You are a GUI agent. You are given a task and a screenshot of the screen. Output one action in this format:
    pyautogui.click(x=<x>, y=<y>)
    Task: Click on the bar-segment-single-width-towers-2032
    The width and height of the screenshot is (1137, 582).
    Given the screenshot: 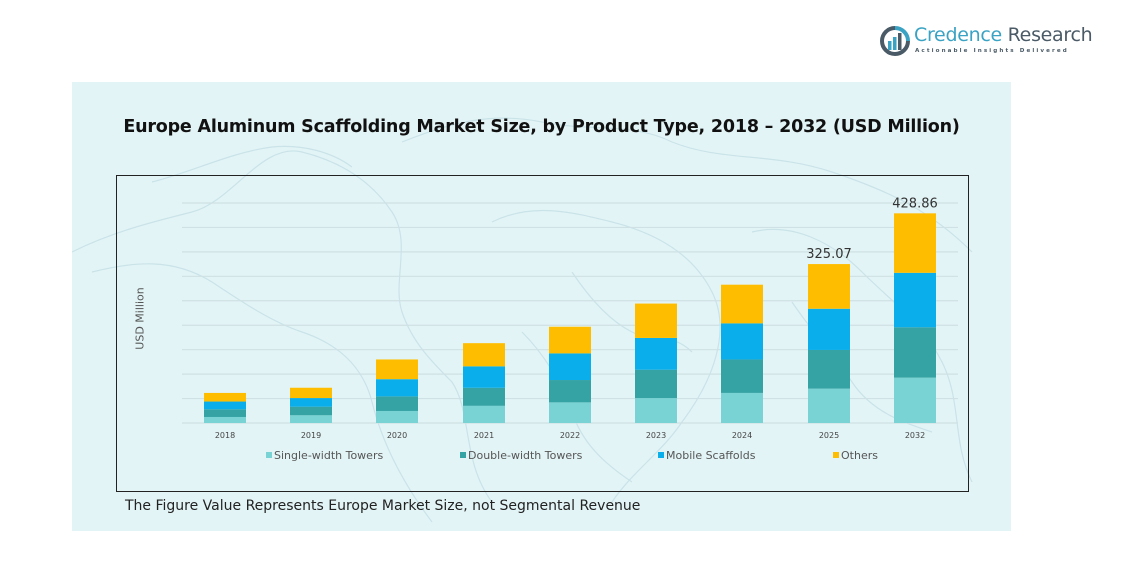 What is the action you would take?
    pyautogui.click(x=915, y=400)
    